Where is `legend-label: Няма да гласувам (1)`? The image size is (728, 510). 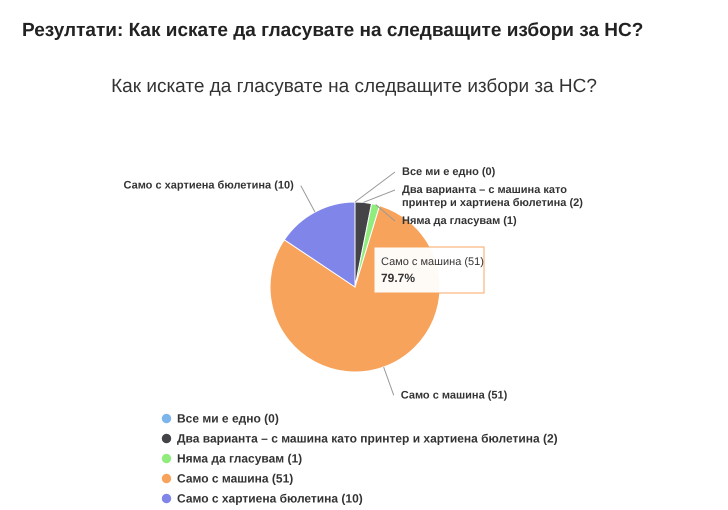
legend-label: Няма да гласувам (1) is located at coordinates (239, 459).